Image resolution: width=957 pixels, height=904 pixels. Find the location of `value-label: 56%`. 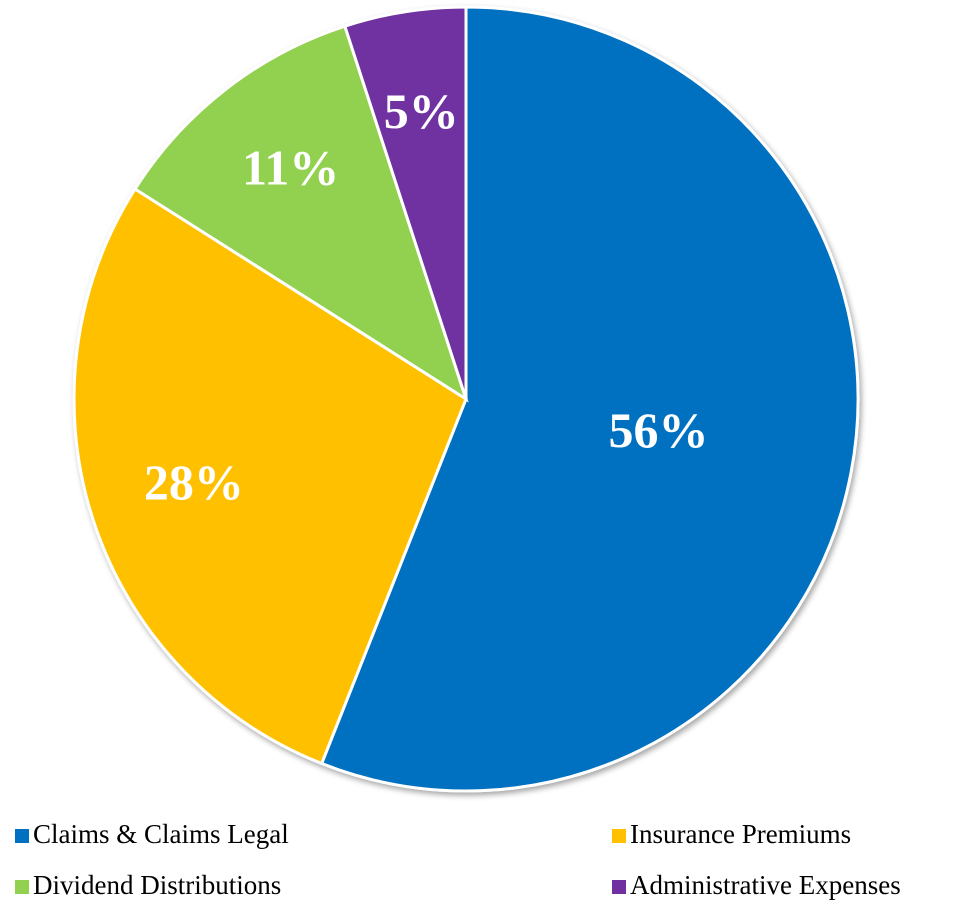

value-label: 56% is located at coordinates (659, 430).